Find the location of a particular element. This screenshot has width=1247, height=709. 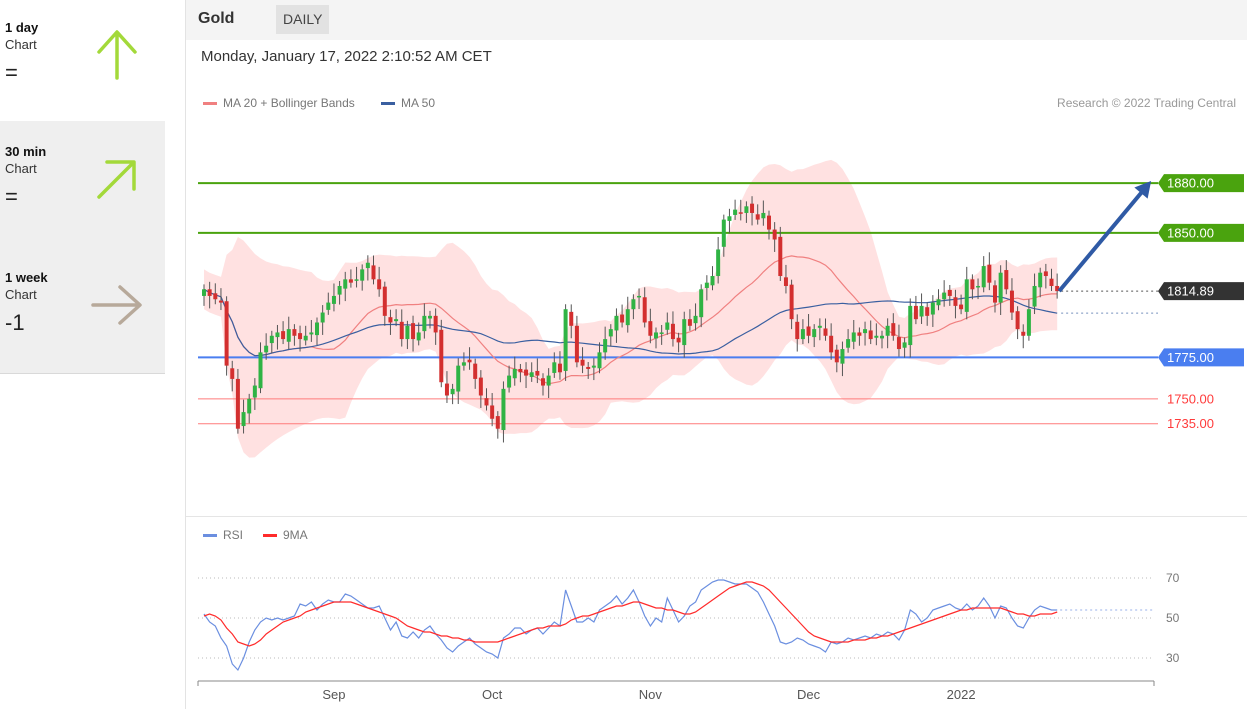

legend-ma20: MA 20 + Bollinger Bands is located at coordinates (279, 103).